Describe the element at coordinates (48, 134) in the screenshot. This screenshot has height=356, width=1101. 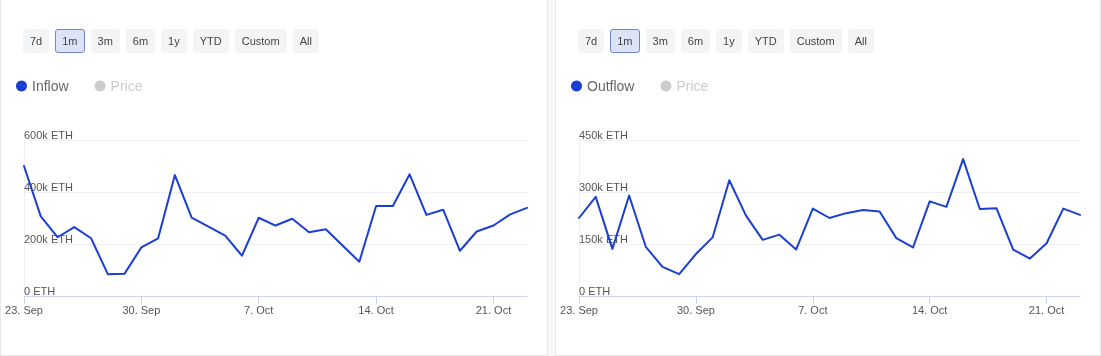
I see `y-tick-label: 600k ETH` at that location.